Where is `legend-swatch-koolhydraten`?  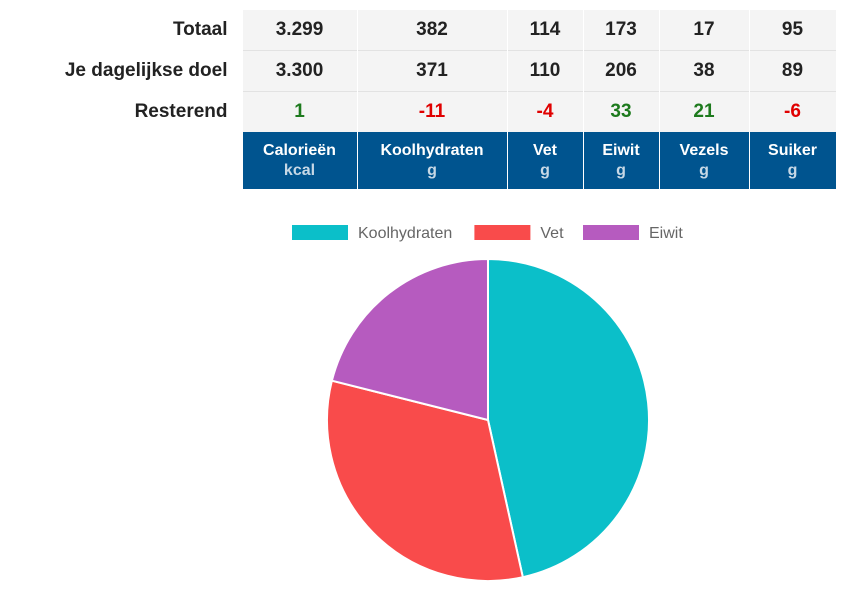
legend-swatch-koolhydraten is located at coordinates (320, 232).